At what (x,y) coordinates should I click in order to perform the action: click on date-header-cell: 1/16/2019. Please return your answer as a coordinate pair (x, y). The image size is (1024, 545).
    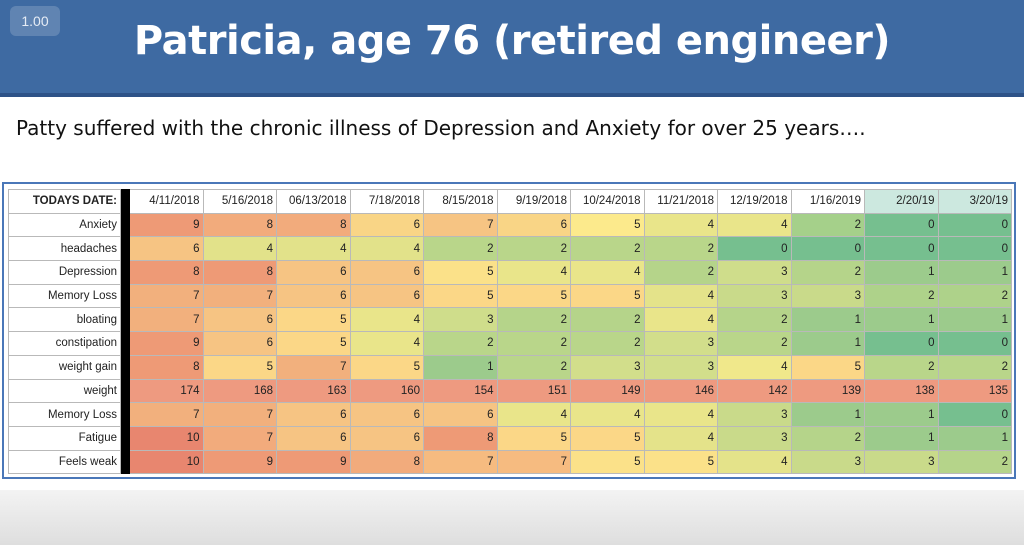
    Looking at the image, I should click on (827, 201).